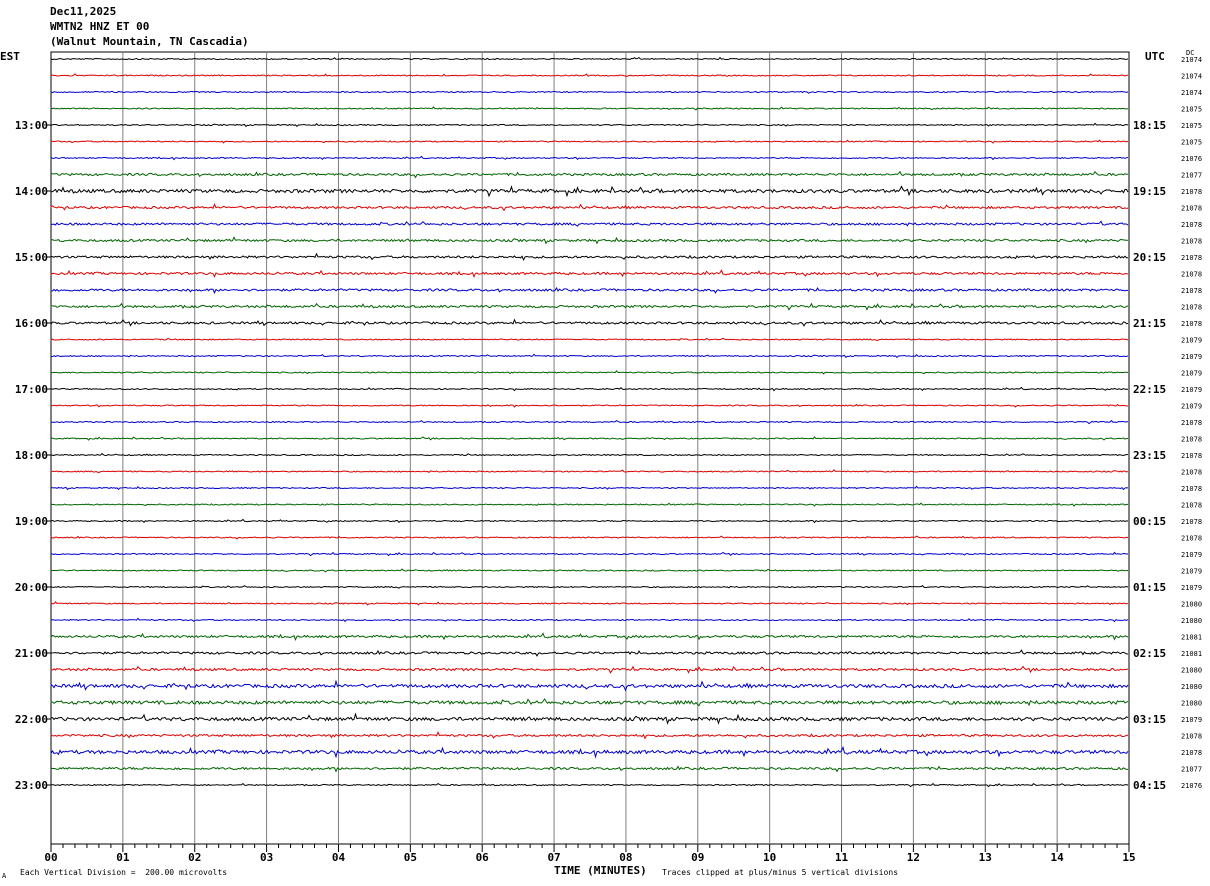 Image resolution: width=1210 pixels, height=886 pixels. What do you see at coordinates (1149, 653) in the screenshot?
I see `hour-label-right: 02:15` at bounding box center [1149, 653].